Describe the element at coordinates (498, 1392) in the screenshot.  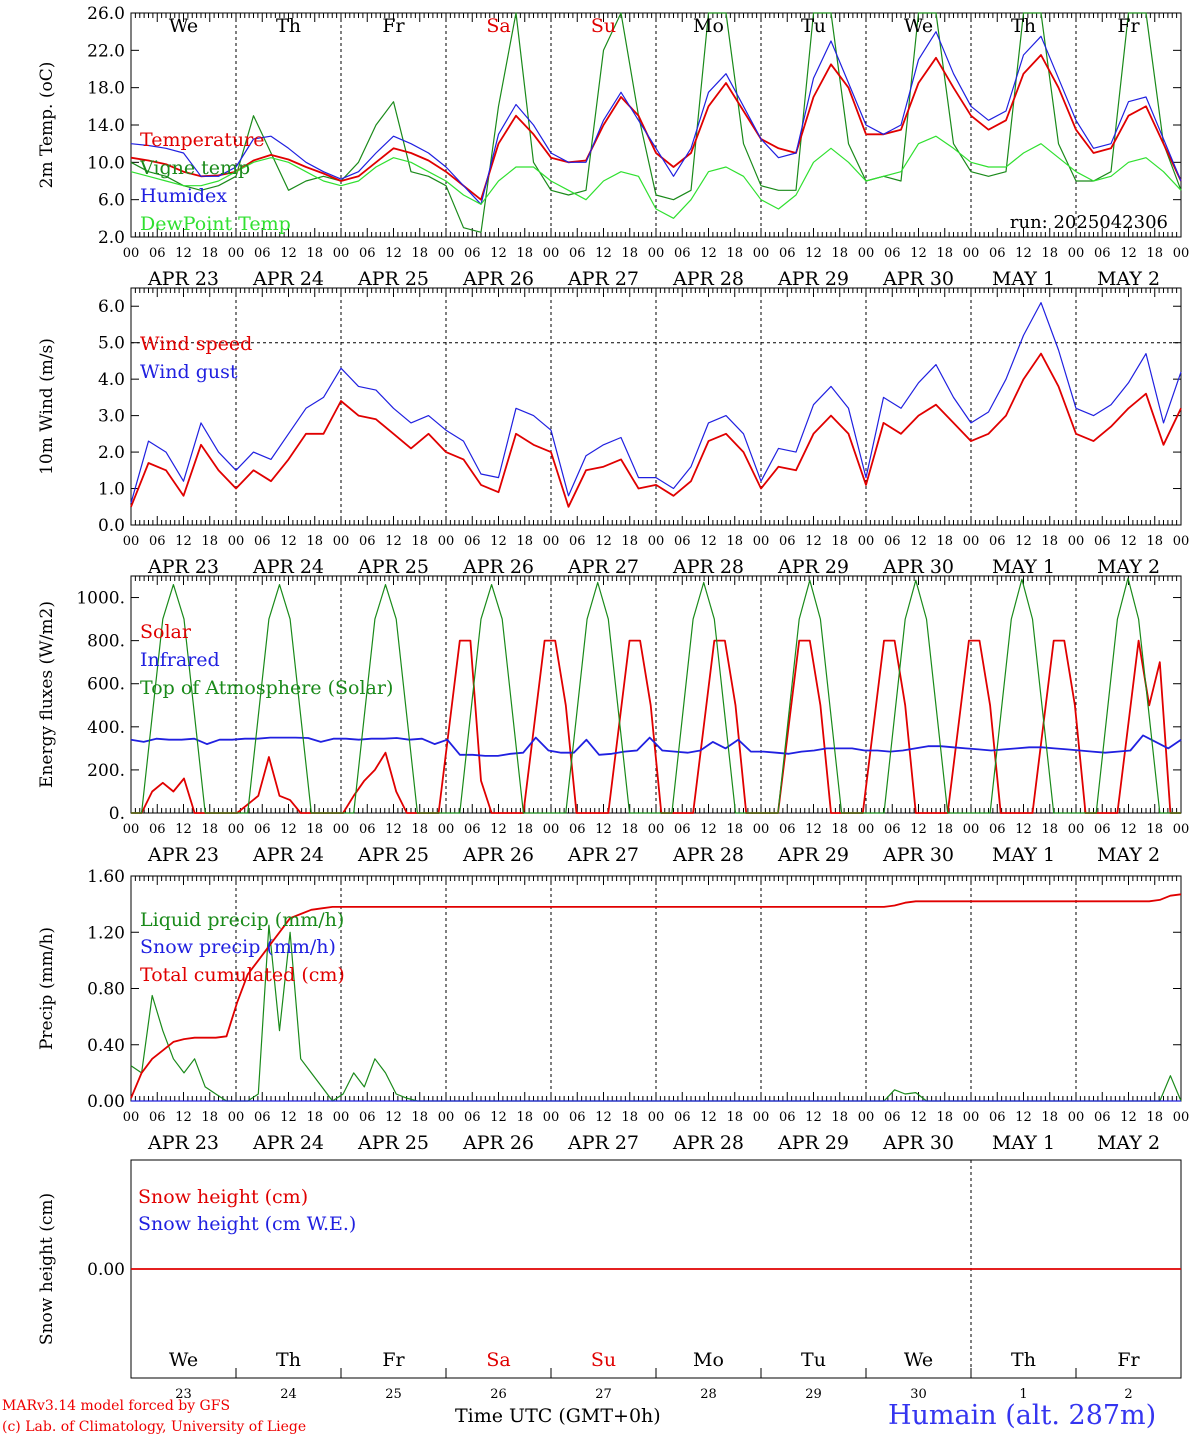
I see `day-number: 26` at that location.